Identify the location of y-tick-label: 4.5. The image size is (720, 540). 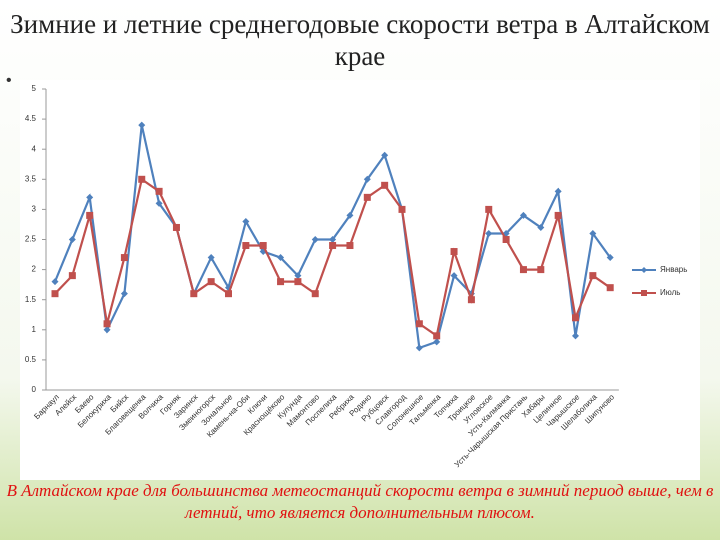
(31, 118).